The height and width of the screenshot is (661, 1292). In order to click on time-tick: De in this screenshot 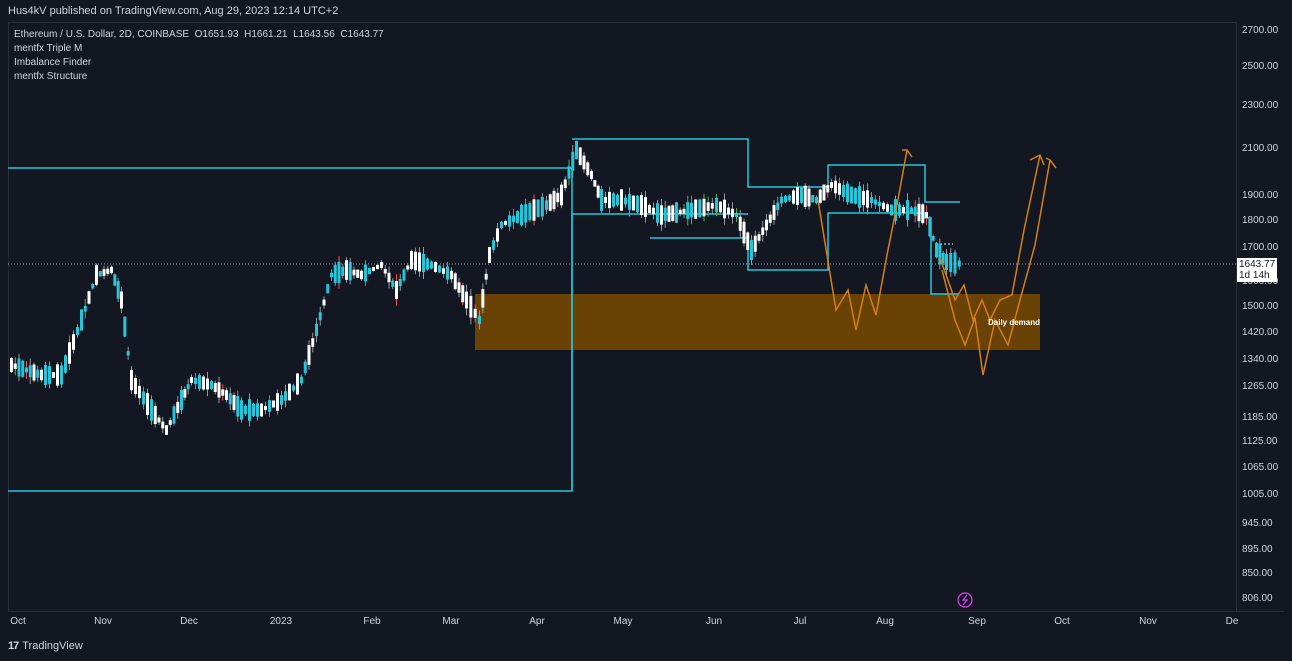, I will do `click(1232, 621)`.